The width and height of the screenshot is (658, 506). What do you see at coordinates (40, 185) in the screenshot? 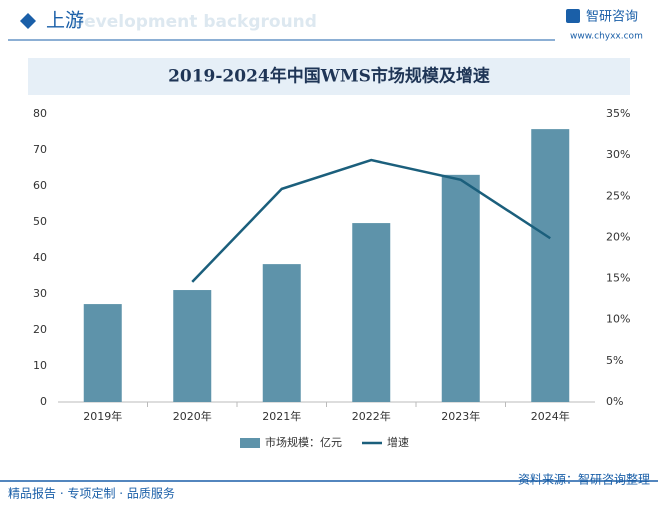
I see `y-tick-label: 60` at bounding box center [40, 185].